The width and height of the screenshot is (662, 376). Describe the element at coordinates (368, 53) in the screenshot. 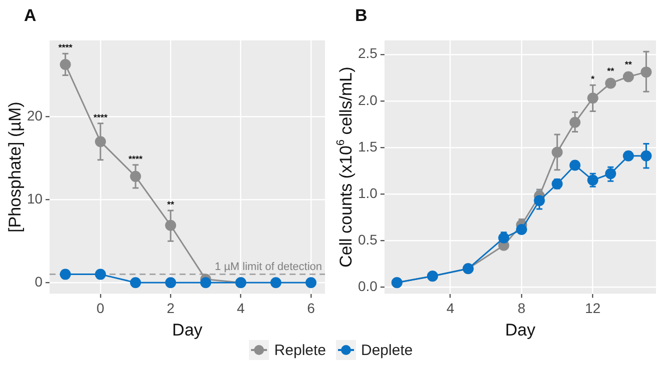

I see `y-tick-label: 2.5` at that location.